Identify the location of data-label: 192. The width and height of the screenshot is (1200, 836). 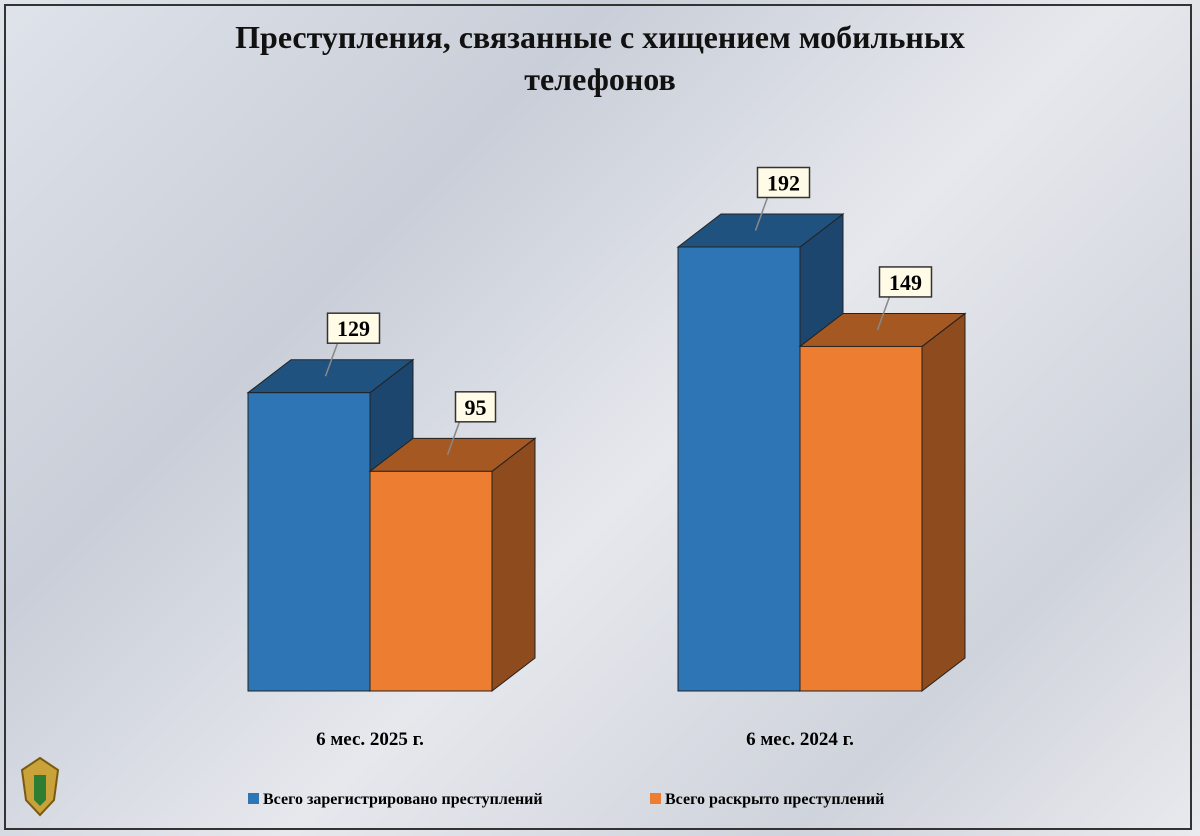
(783, 183).